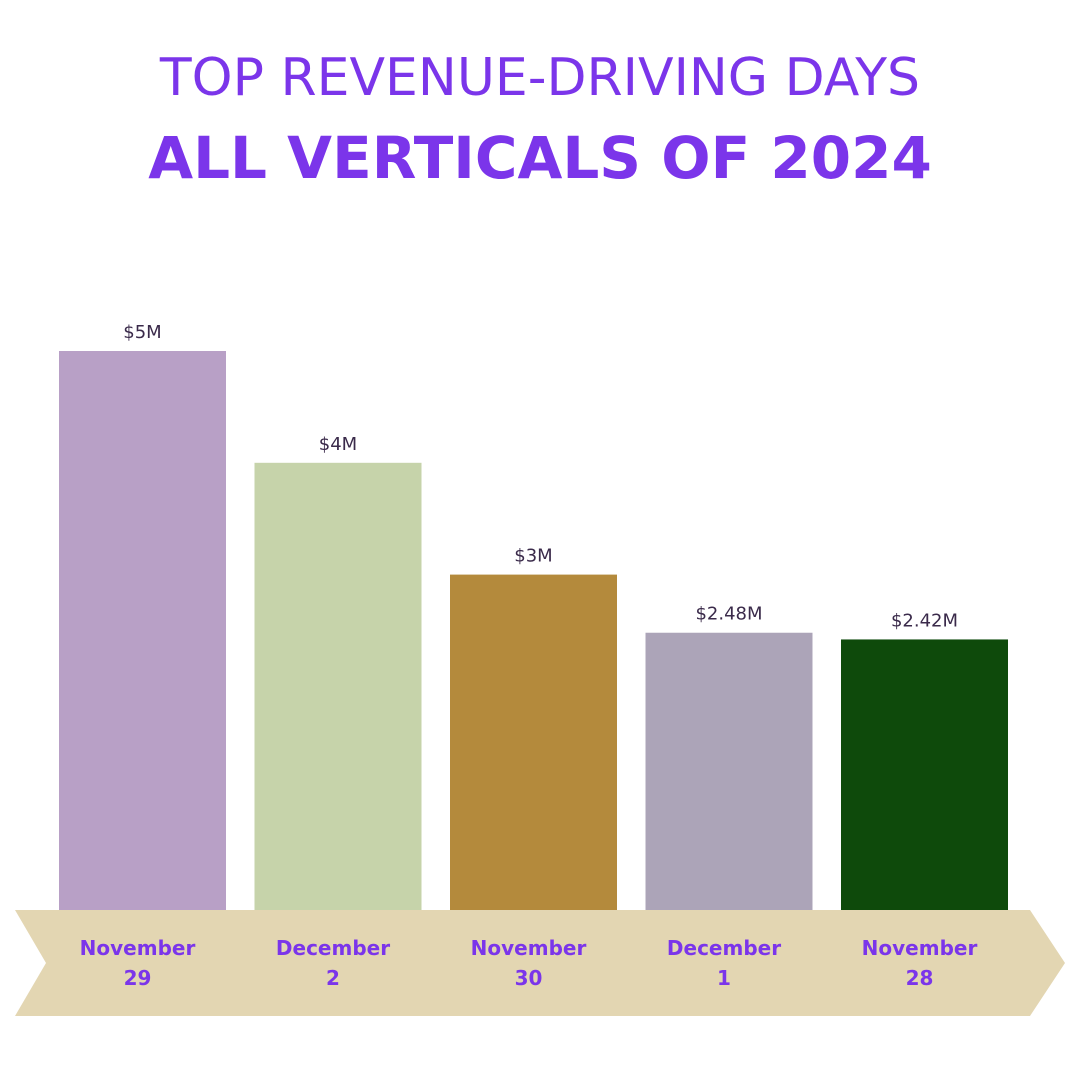 Image resolution: width=1080 pixels, height=1080 pixels. I want to click on chart-title-line1: TOP REVENUE-DRIVING DAYS, so click(540, 78).